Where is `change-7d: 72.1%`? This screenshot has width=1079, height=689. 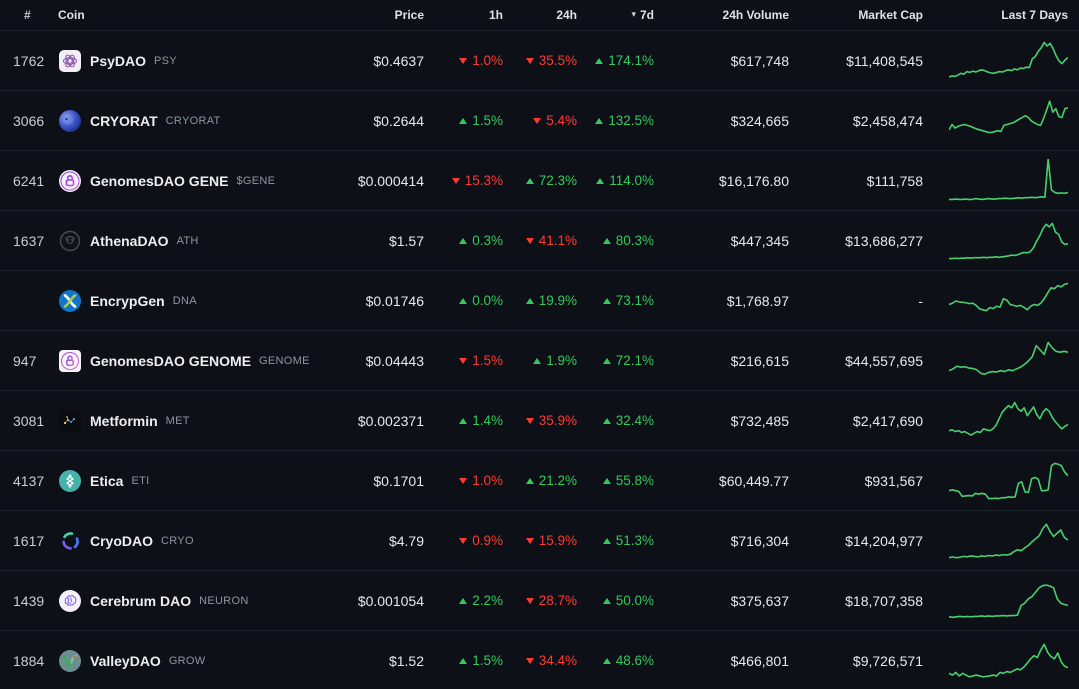 change-7d: 72.1% is located at coordinates (628, 360).